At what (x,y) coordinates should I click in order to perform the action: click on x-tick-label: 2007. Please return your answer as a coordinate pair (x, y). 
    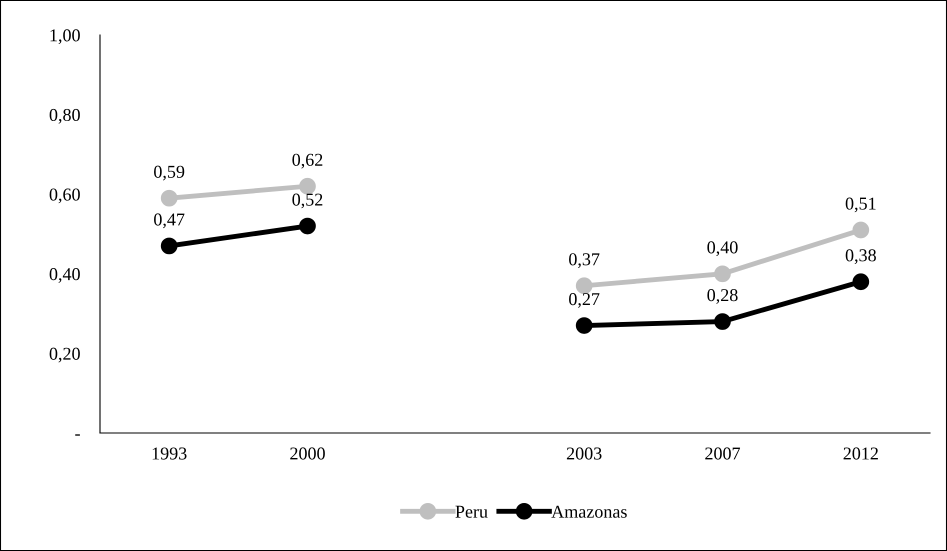
    Looking at the image, I should click on (722, 453).